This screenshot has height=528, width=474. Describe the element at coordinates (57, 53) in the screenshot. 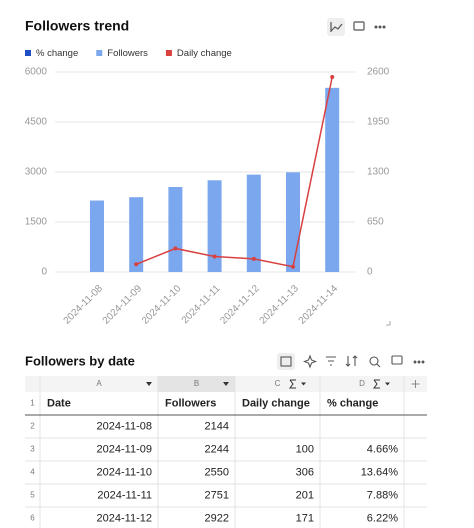

I see `legend-label: % change` at that location.